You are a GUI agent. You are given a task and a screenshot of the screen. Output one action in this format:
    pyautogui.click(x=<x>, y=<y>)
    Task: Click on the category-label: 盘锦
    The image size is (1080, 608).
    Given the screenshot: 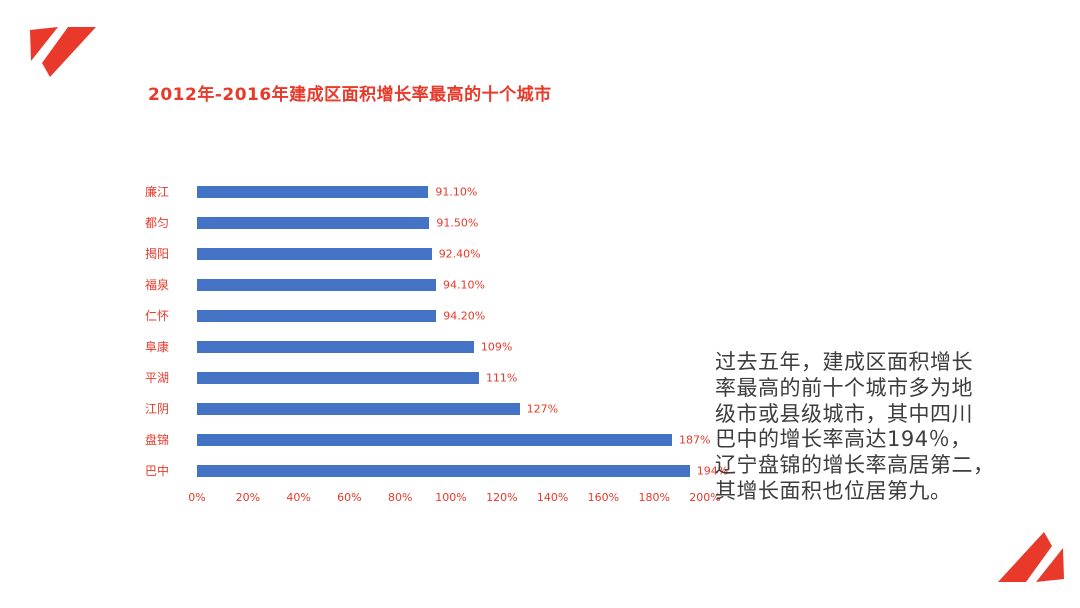 What is the action you would take?
    pyautogui.click(x=157, y=439)
    